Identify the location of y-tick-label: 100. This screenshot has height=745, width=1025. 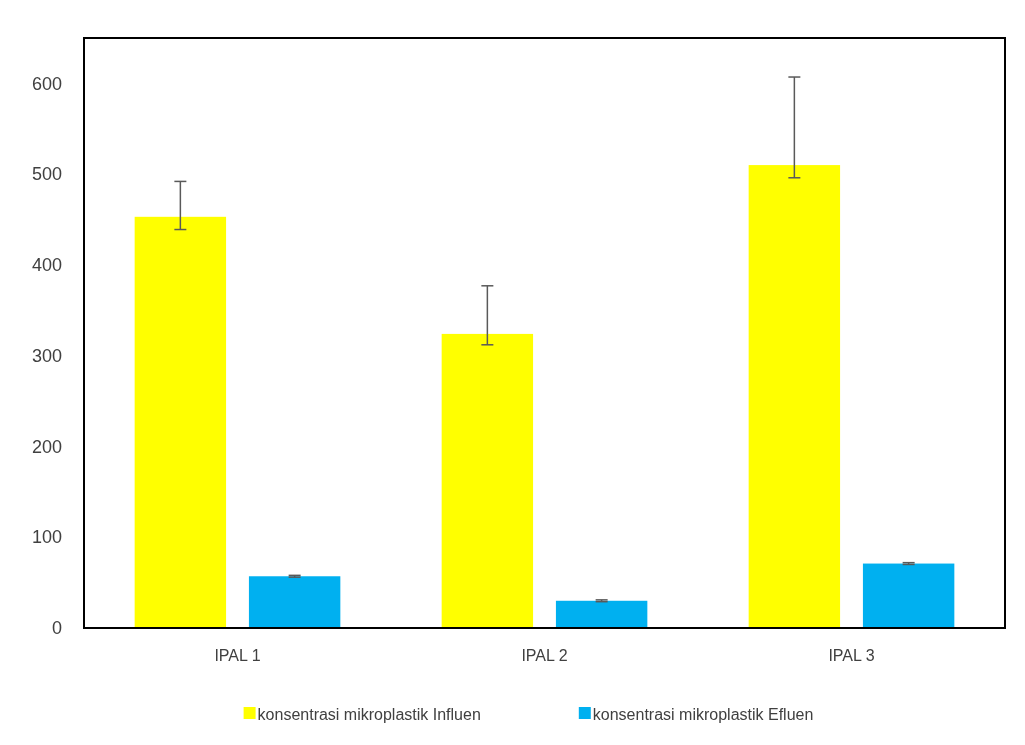
(46, 537).